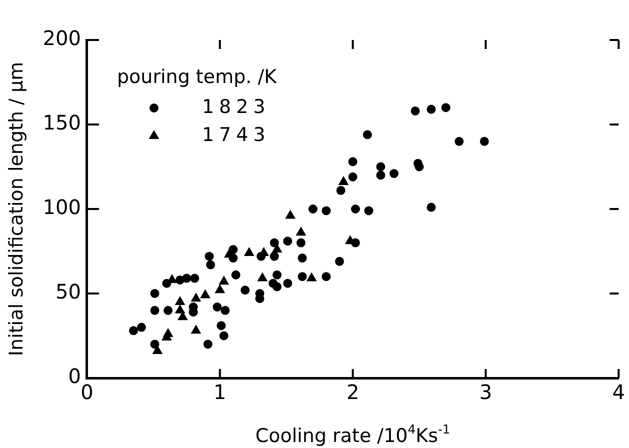  Describe the element at coordinates (74, 376) in the screenshot. I see `y-tick-label: 0` at that location.